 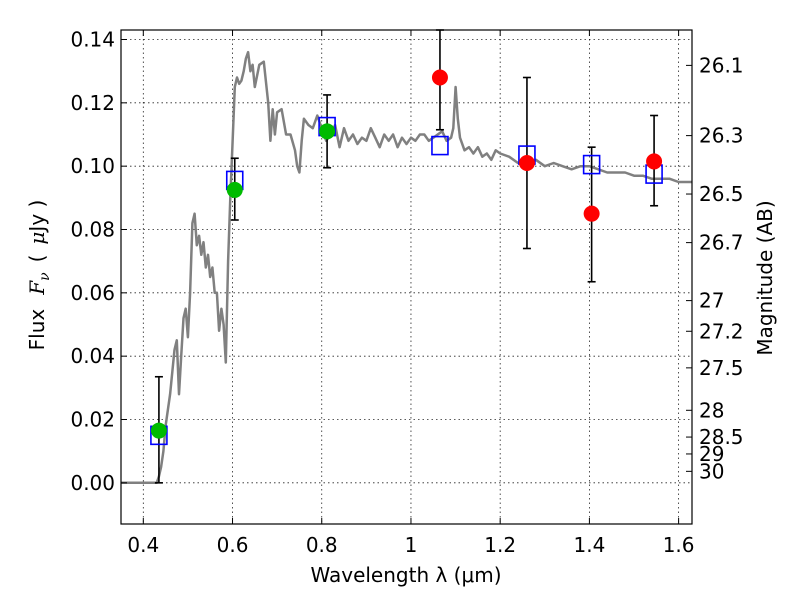 I want to click on x-tick-label: 0.4, so click(x=143, y=545).